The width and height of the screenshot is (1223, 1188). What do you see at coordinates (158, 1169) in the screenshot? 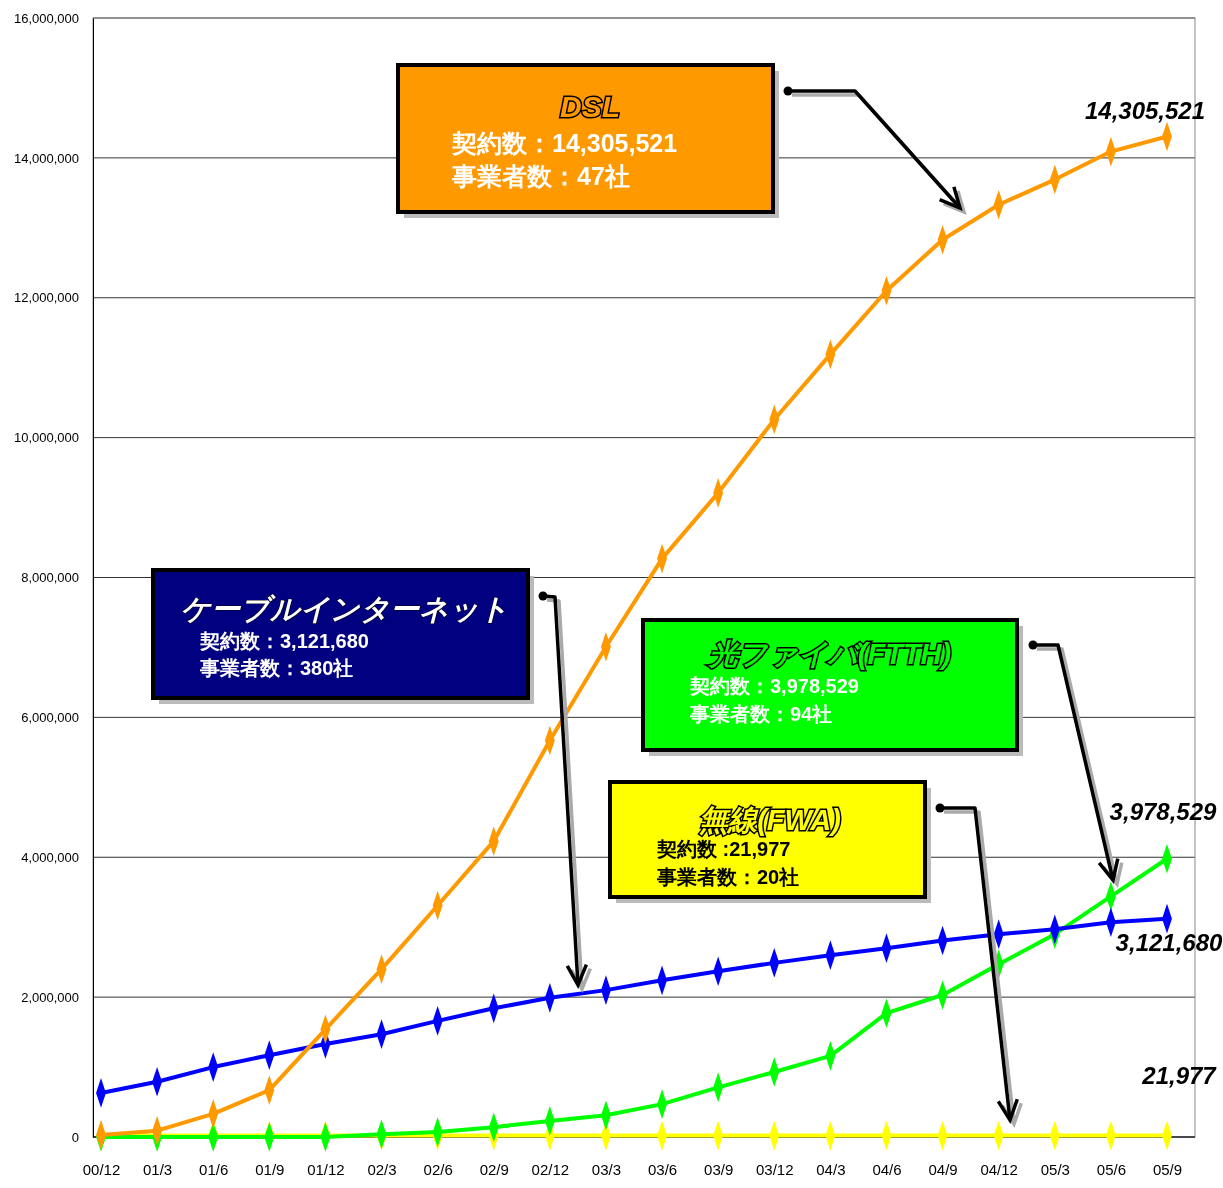
I see `x-tick-label: 01/3` at bounding box center [158, 1169].